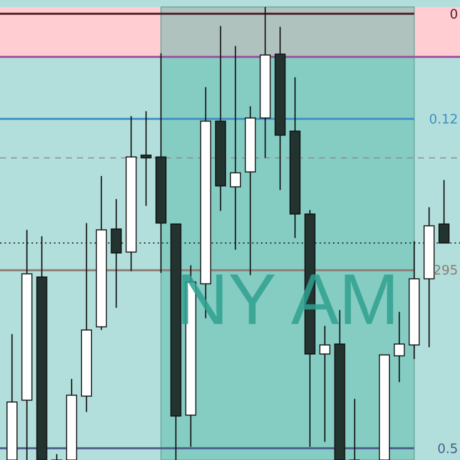 Image resolution: width=460 pixels, height=460 pixels. Describe the element at coordinates (443, 120) in the screenshot. I see `annotation: 0.12` at that location.